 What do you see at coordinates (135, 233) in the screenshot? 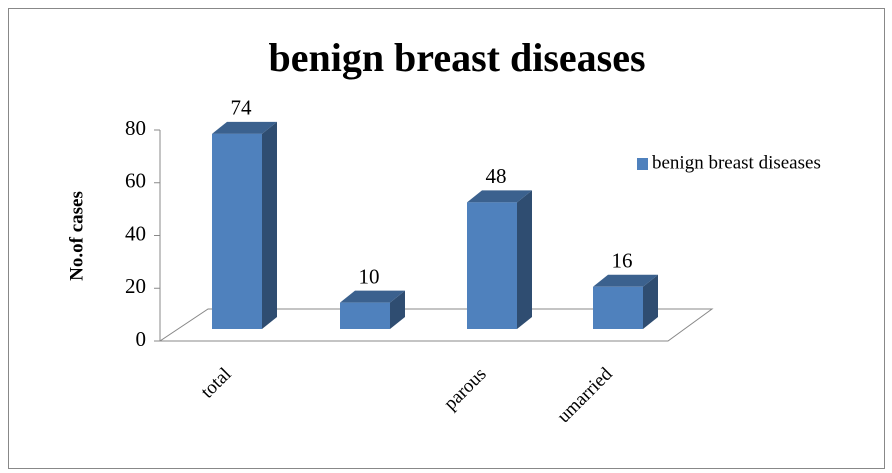
I see `y-tick-label: 40` at bounding box center [135, 233].